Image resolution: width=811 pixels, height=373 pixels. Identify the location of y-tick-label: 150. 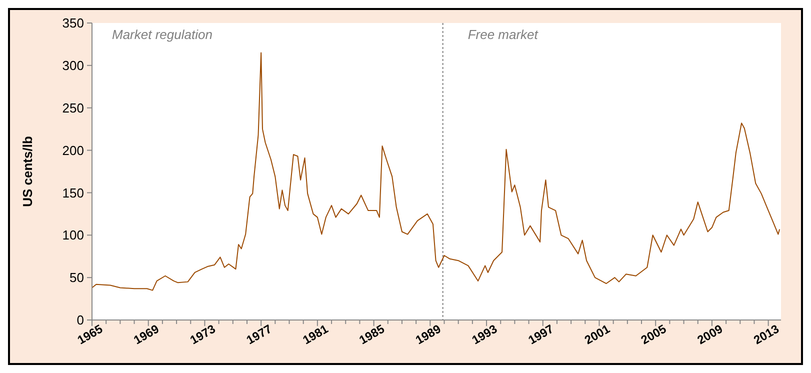
(73, 192).